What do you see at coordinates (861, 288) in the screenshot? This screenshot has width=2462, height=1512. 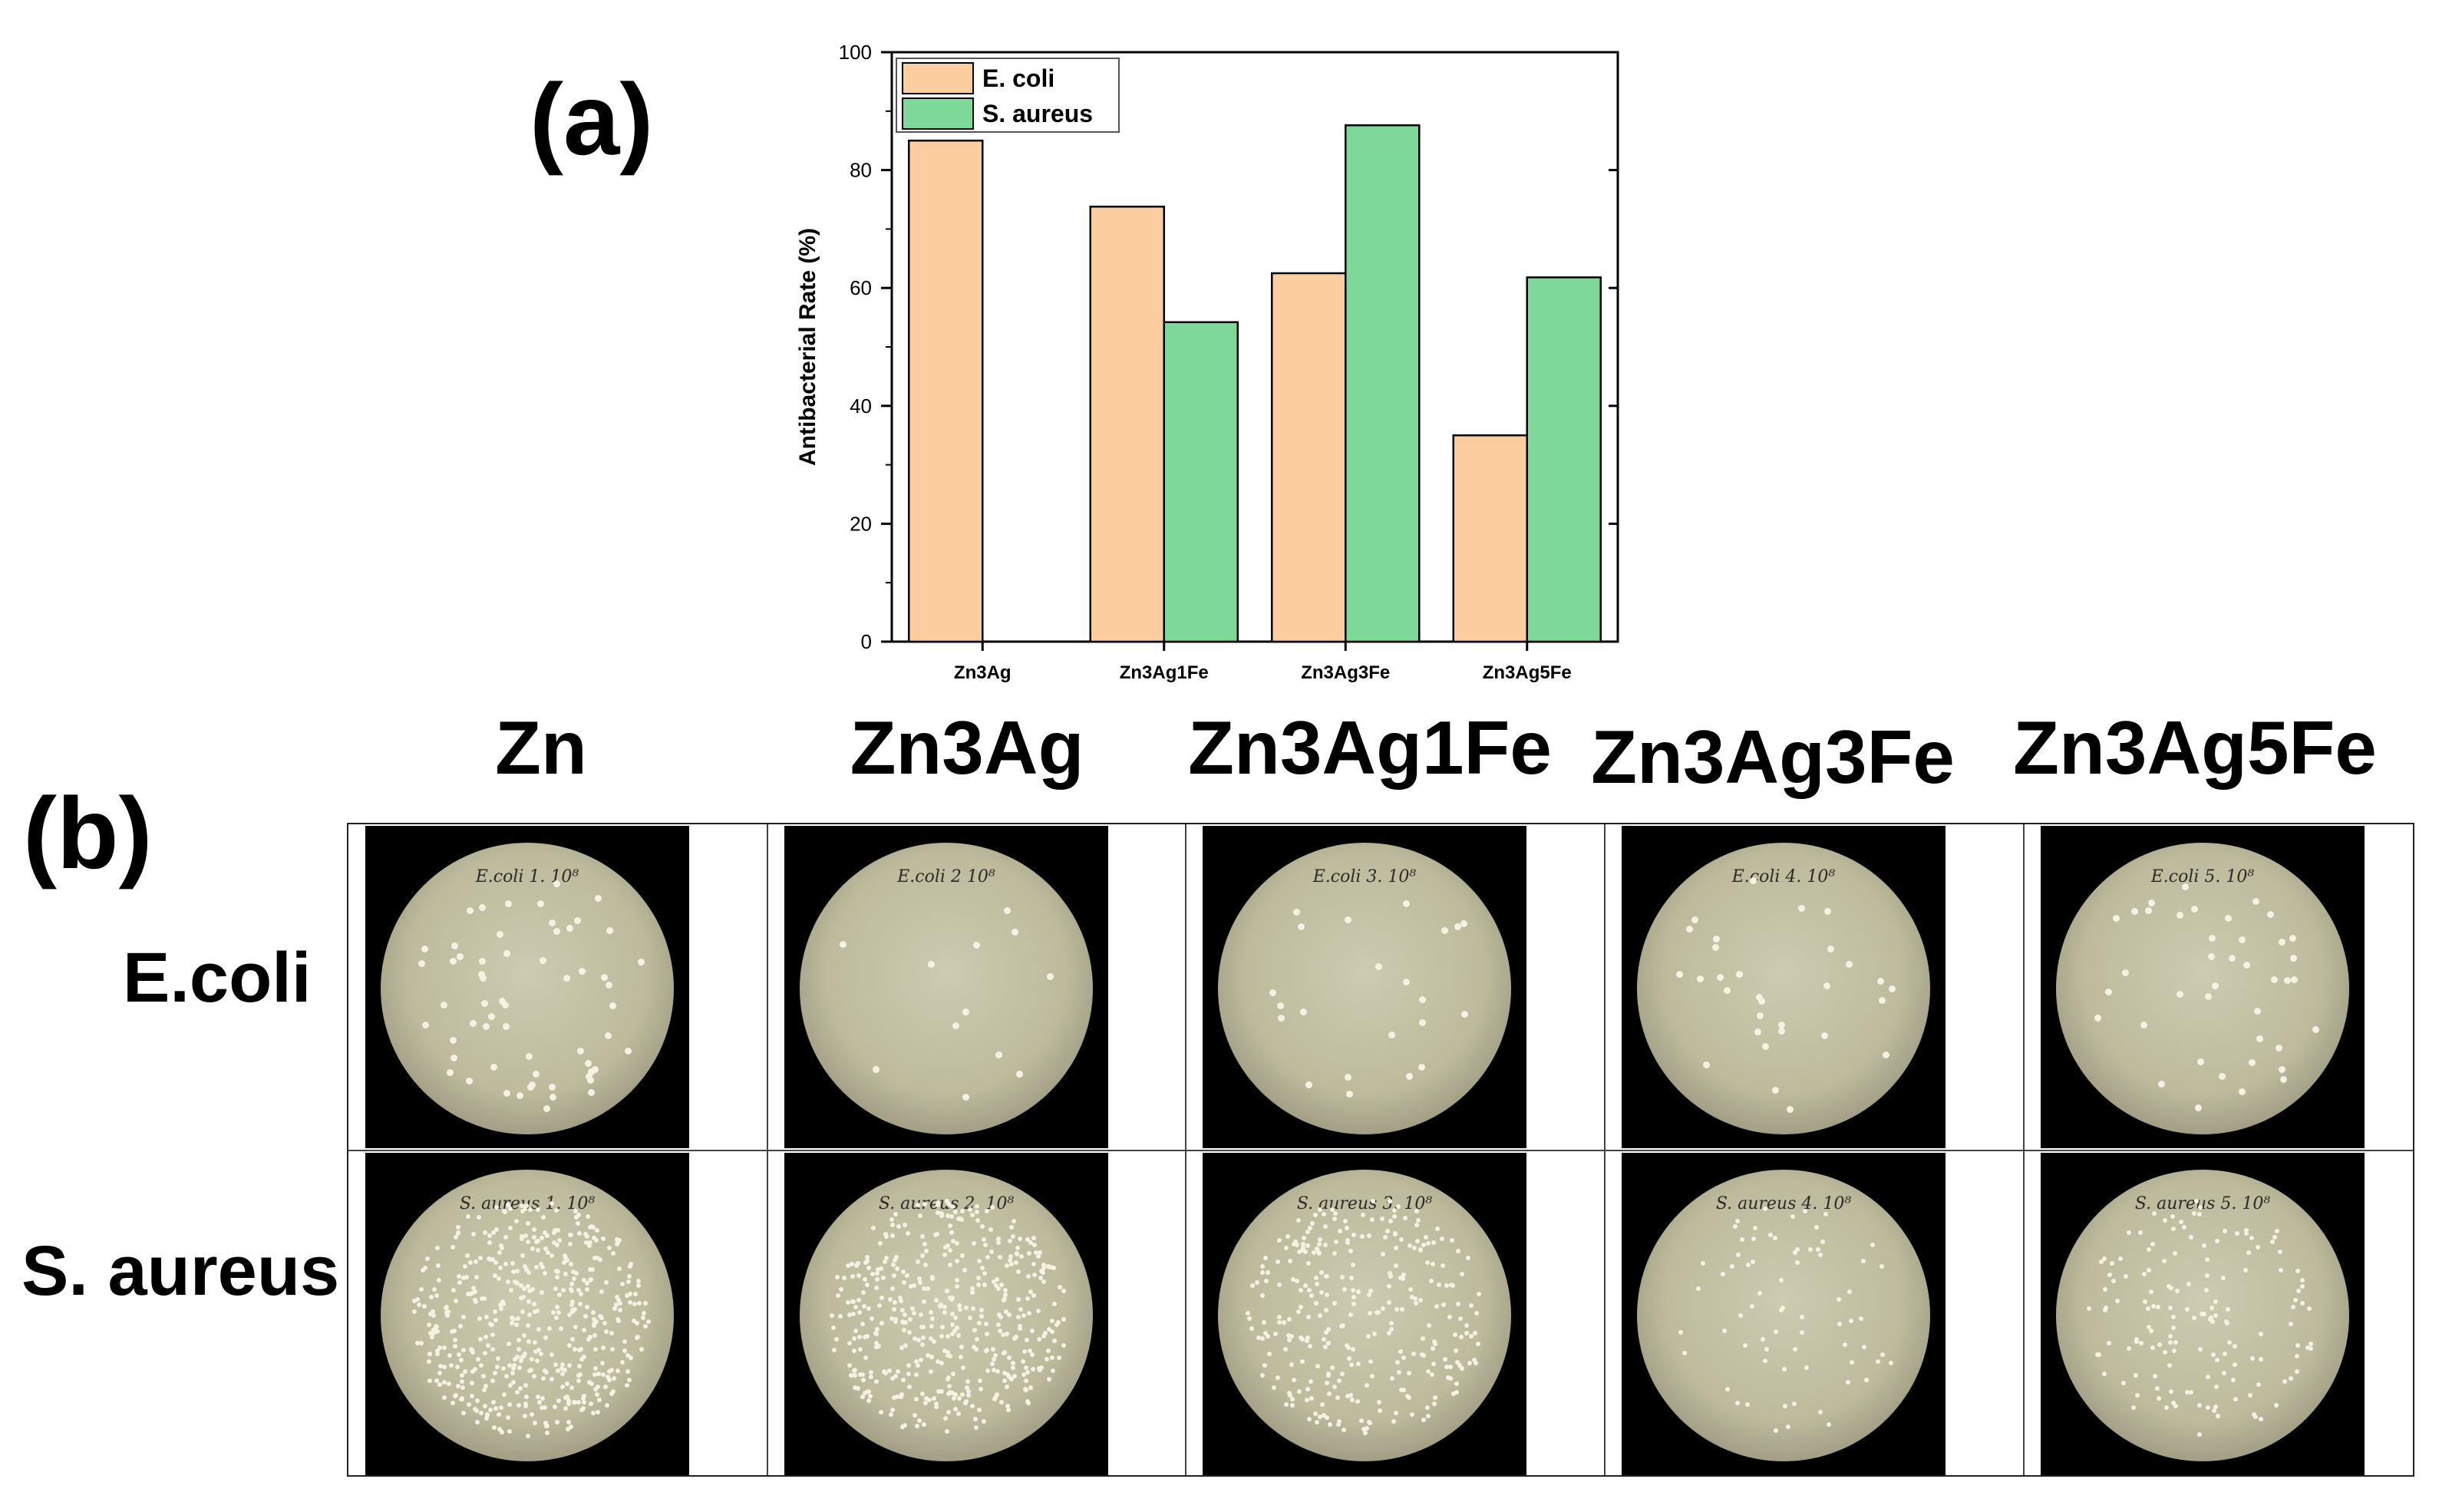 I see `y-tick-label: 60` at bounding box center [861, 288].